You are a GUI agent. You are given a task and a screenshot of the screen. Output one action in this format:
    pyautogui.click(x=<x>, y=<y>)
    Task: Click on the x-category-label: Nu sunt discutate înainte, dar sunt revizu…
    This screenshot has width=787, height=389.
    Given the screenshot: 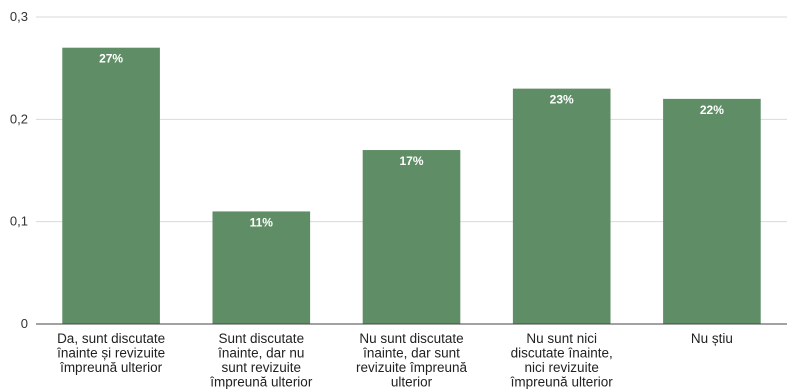 What is the action you would take?
    pyautogui.click(x=412, y=360)
    